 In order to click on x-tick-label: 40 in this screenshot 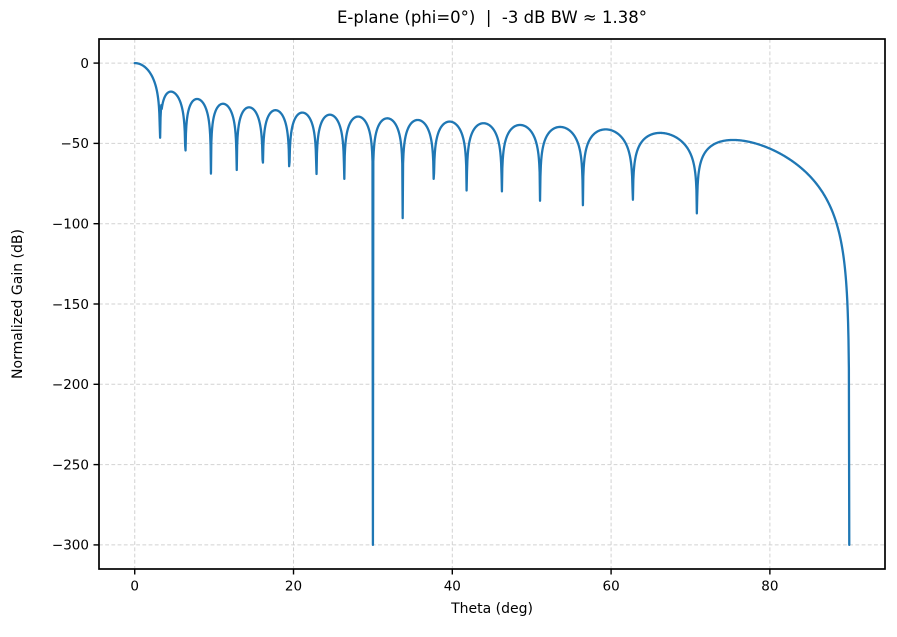, I will do `click(452, 587)`.